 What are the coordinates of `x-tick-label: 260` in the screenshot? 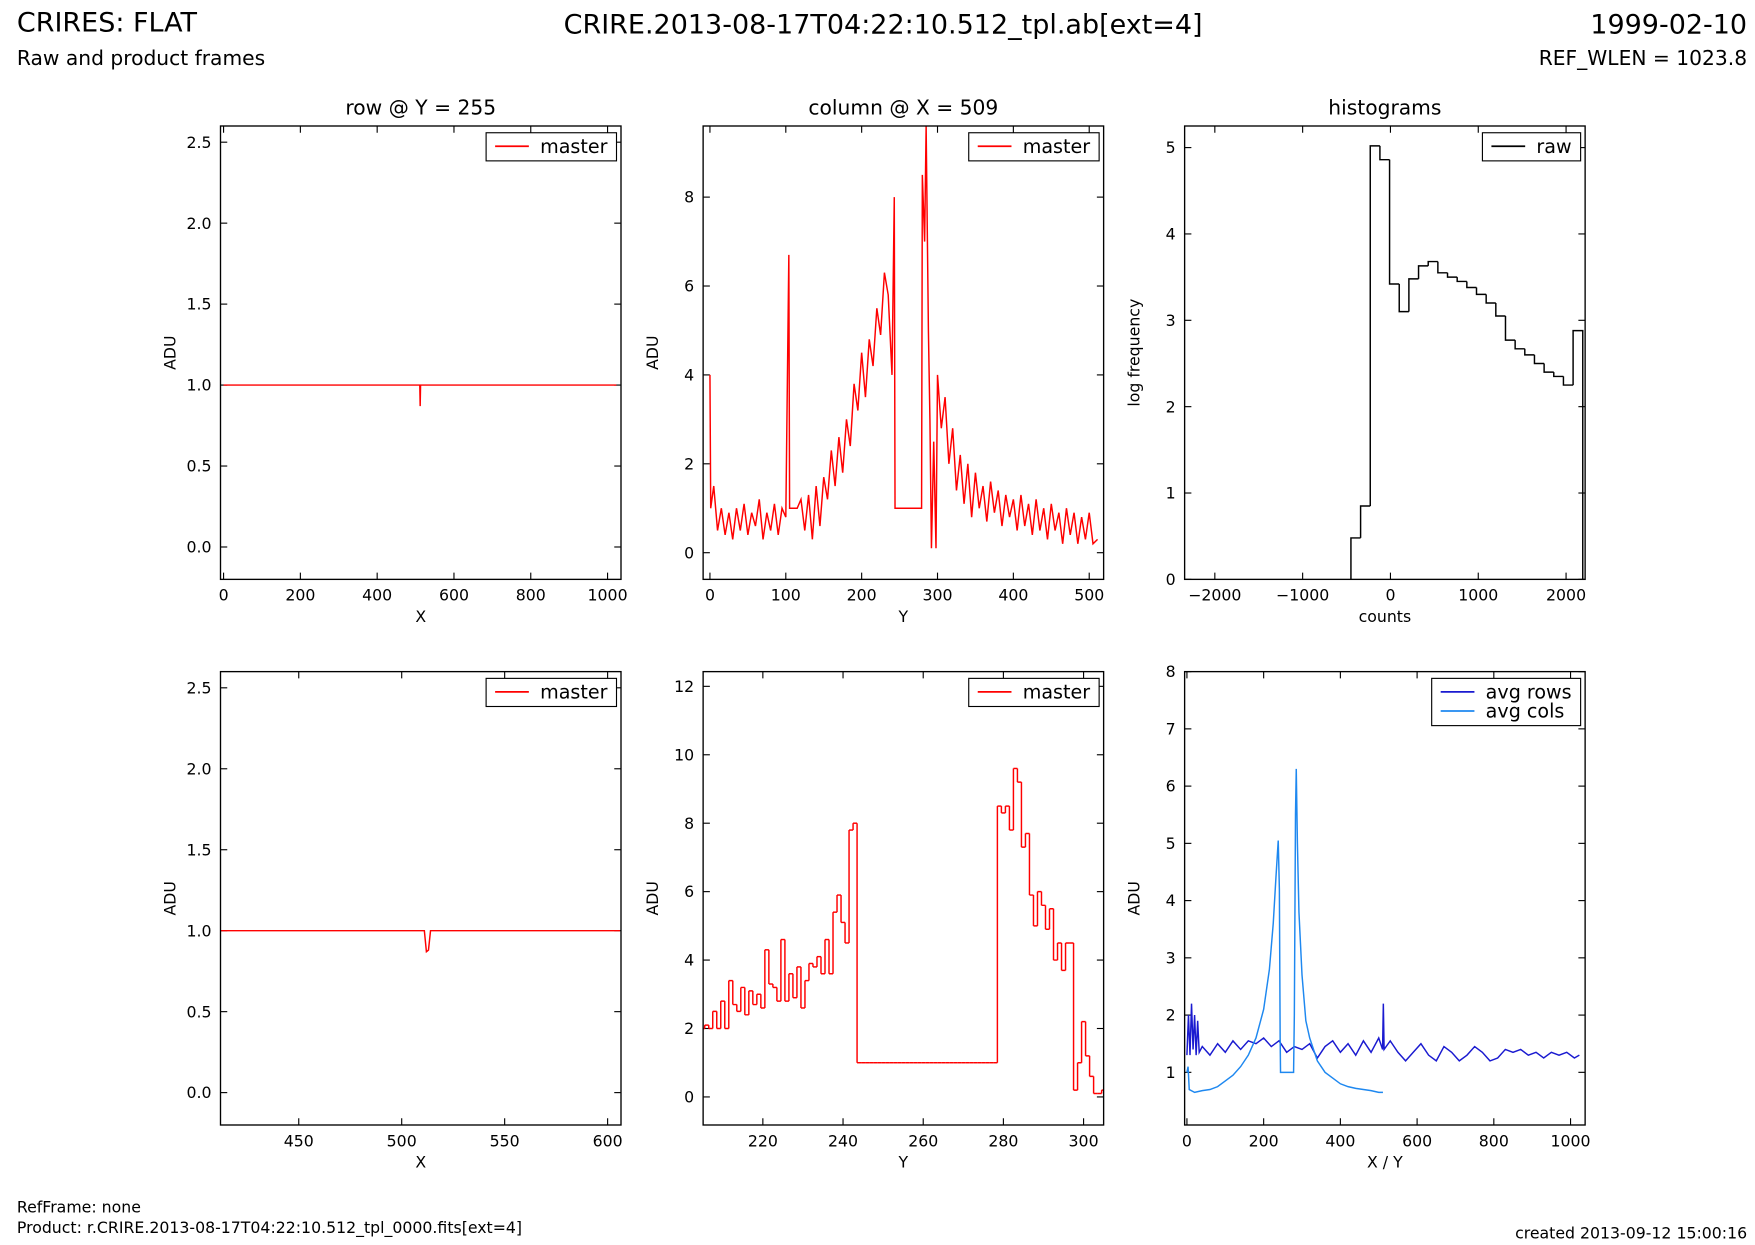 It's located at (923, 1140).